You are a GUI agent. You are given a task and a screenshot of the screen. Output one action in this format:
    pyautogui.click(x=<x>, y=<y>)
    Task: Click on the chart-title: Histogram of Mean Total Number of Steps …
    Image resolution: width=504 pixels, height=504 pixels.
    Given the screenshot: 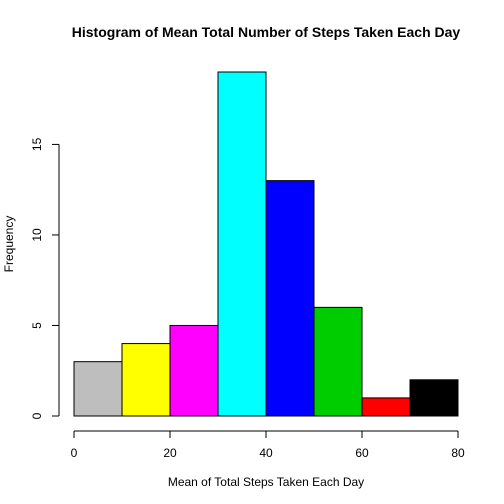 What is the action you would take?
    pyautogui.click(x=266, y=32)
    